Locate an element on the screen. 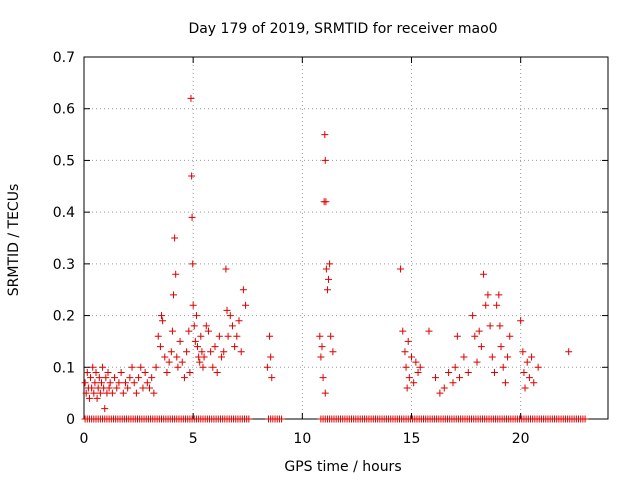 The width and height of the screenshot is (640, 480). y-tick-label: 0.5 is located at coordinates (64, 161).